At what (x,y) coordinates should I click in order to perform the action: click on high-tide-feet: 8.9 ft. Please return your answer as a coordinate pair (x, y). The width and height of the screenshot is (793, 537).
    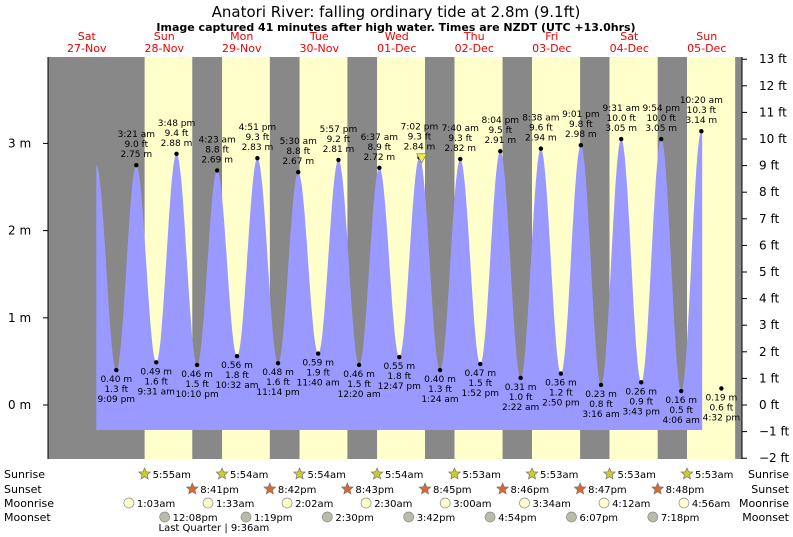
    Looking at the image, I should click on (380, 148).